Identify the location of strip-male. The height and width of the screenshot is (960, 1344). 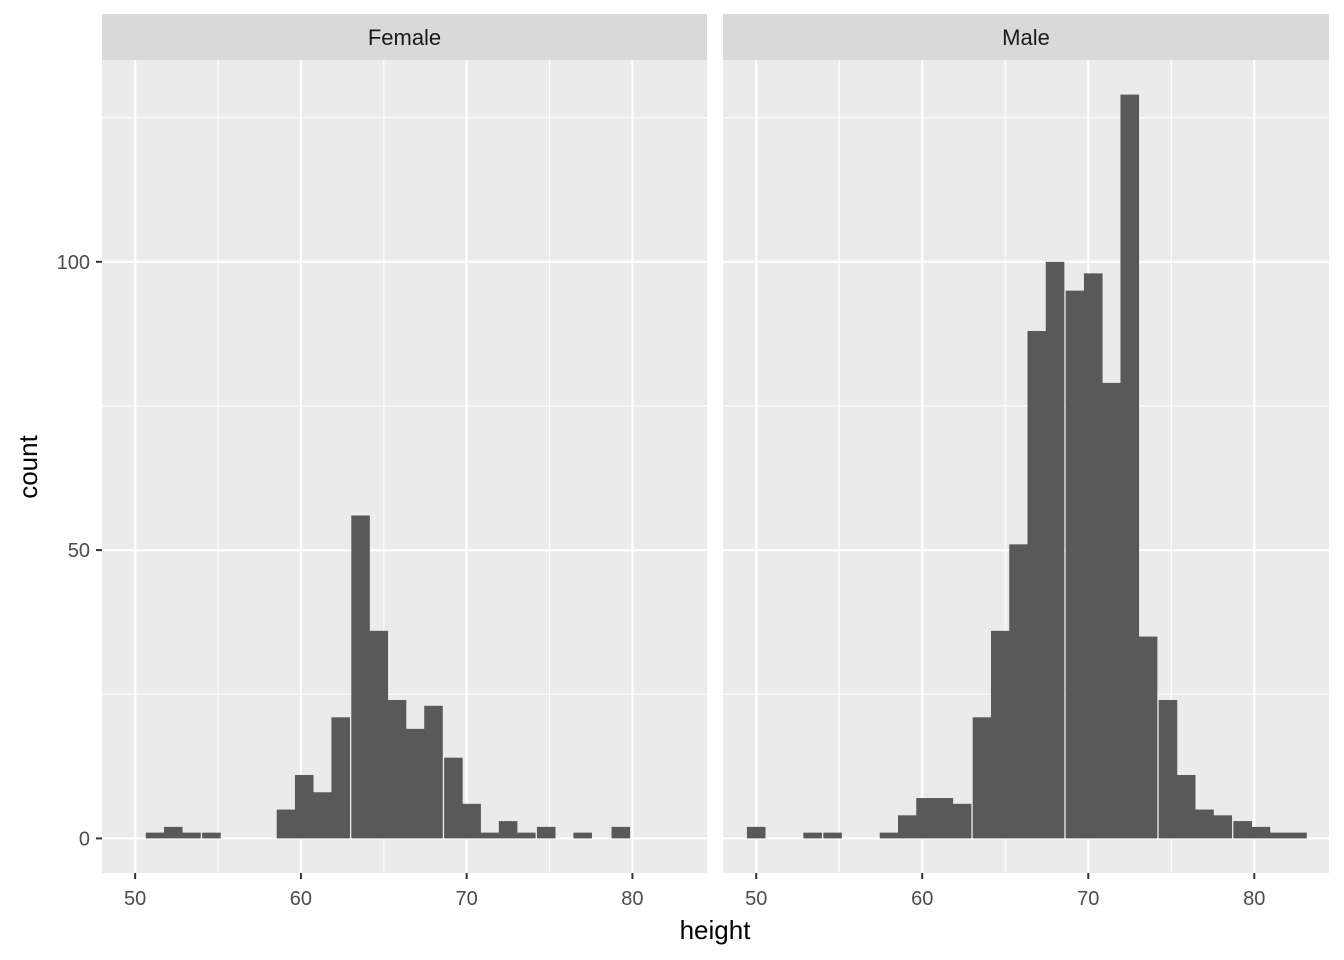
(1026, 37).